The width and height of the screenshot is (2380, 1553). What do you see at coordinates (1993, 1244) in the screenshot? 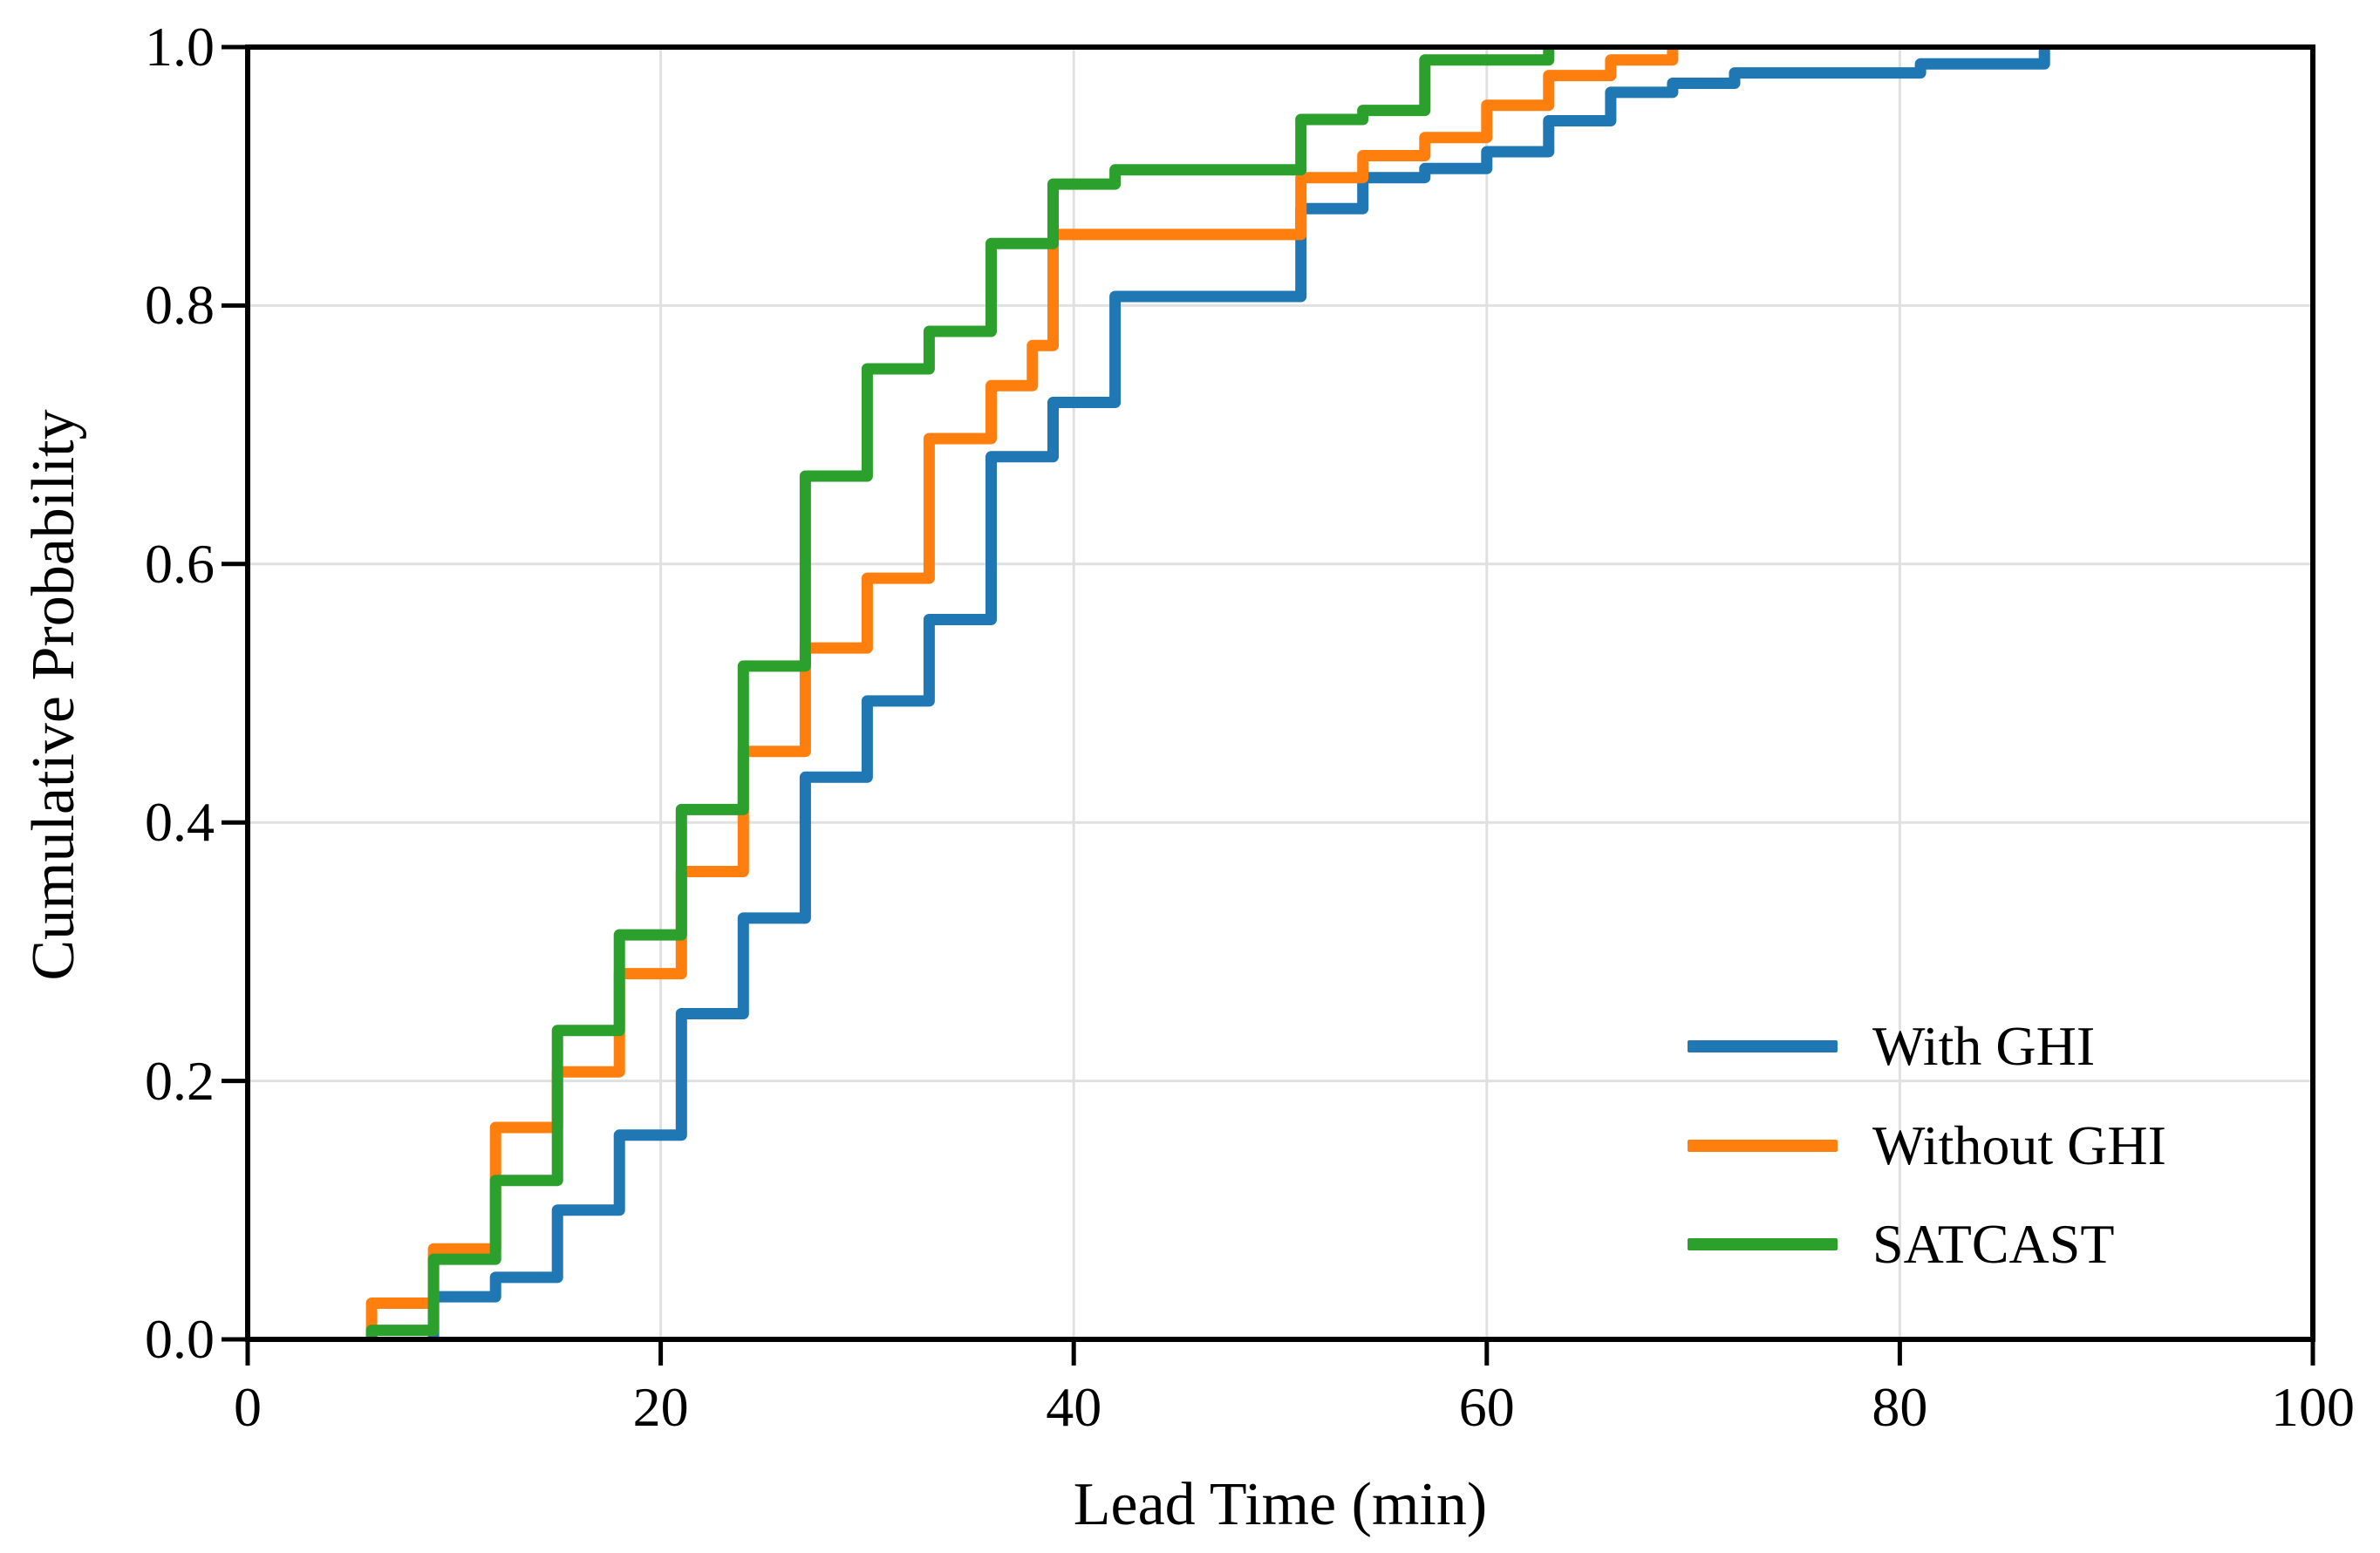
I see `legend-label: SATCAST` at bounding box center [1993, 1244].